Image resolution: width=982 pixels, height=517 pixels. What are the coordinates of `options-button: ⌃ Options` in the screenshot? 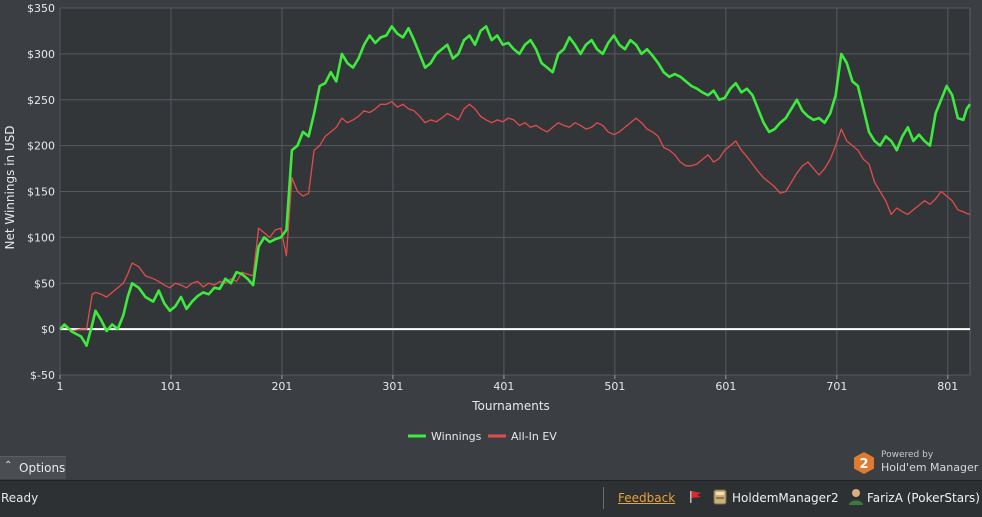 It's located at (33, 467).